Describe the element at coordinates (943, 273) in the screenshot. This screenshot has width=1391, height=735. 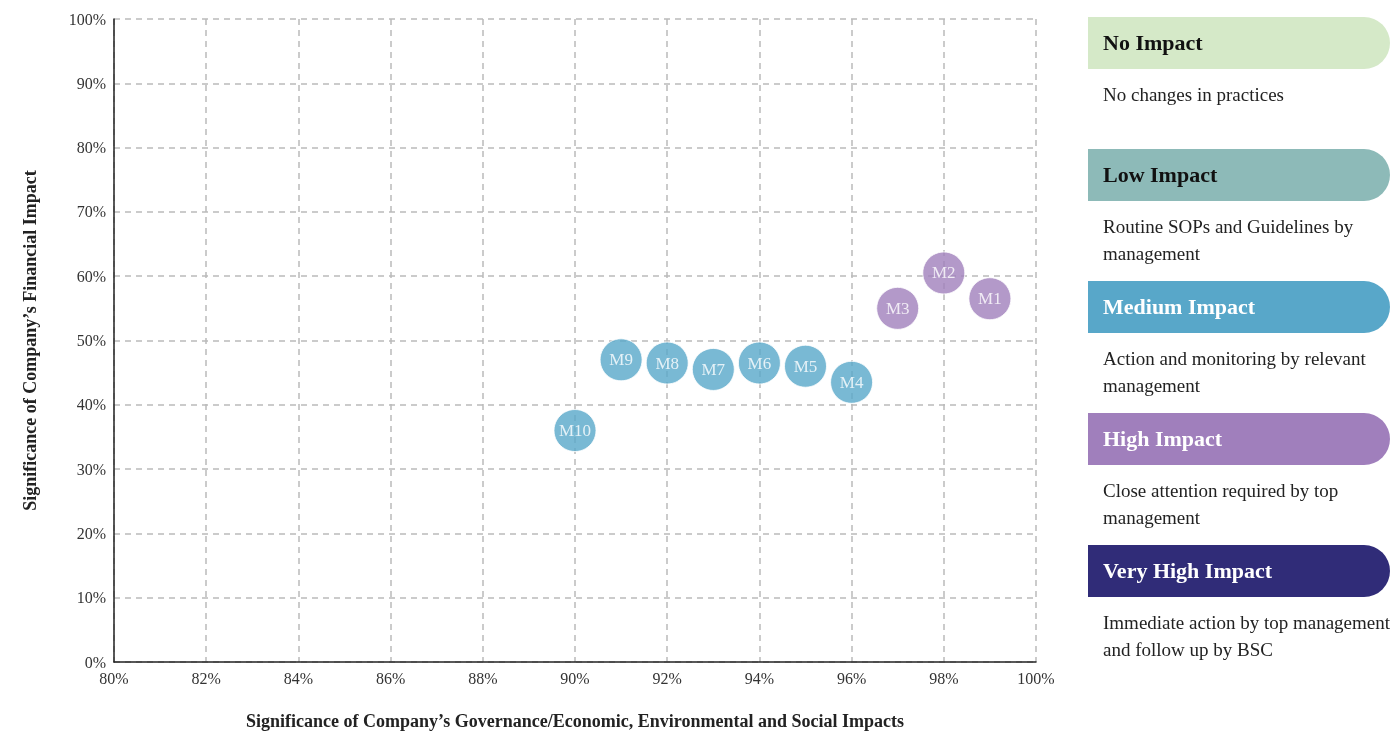
I see `data-label: M2` at that location.